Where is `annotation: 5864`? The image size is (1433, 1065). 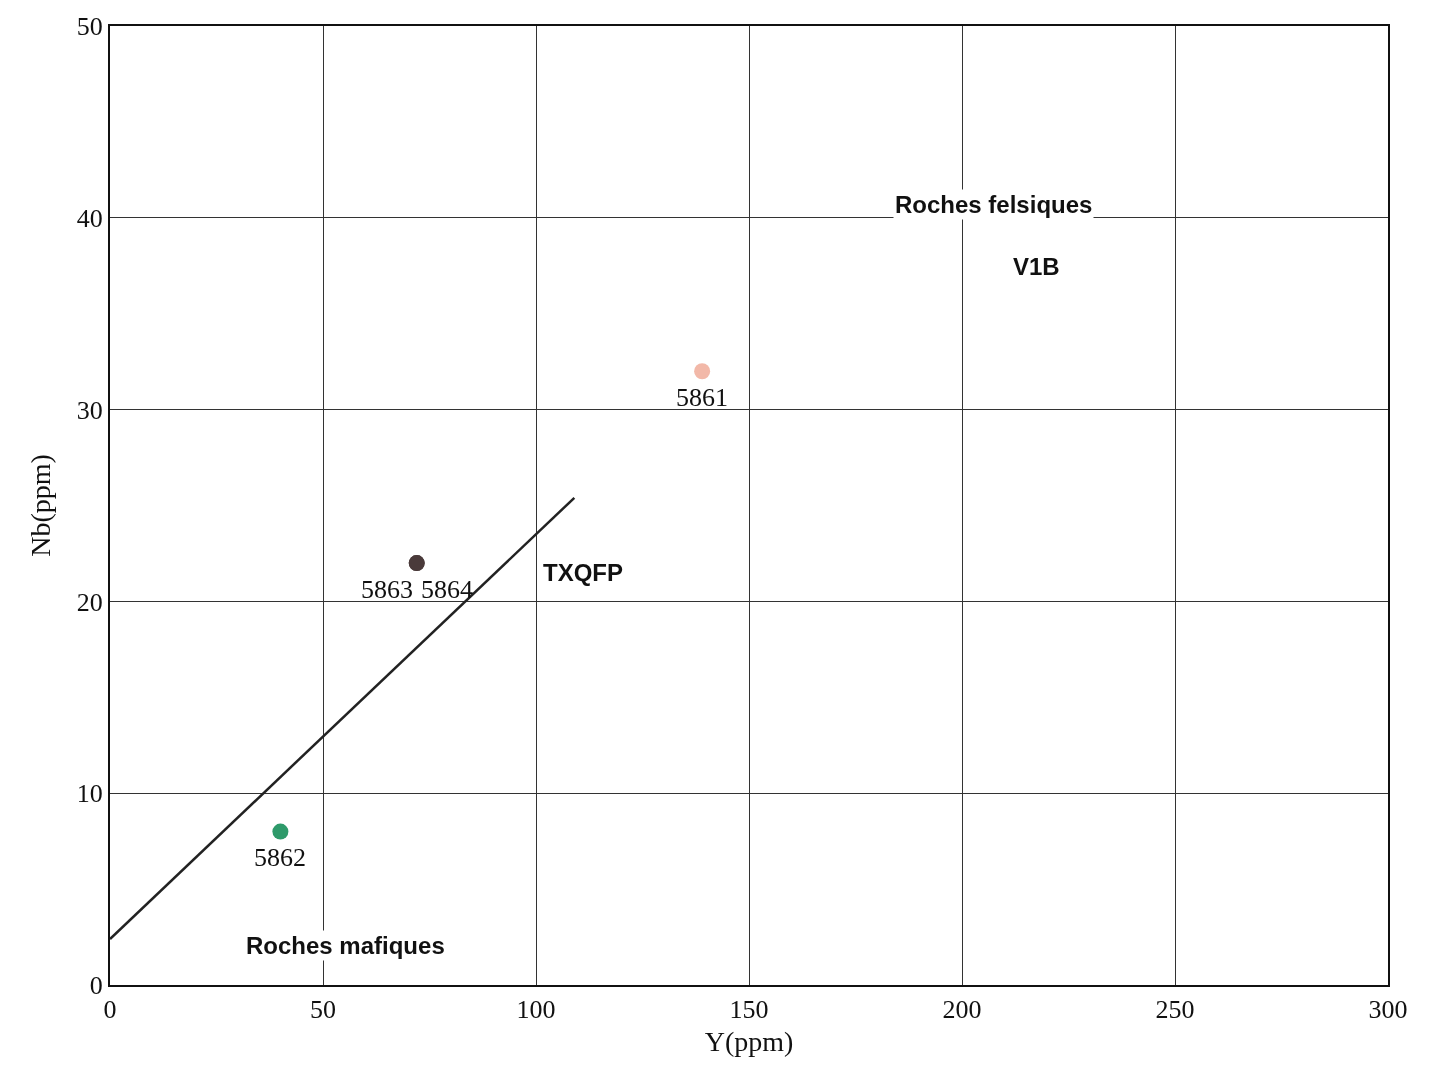 annotation: 5864 is located at coordinates (447, 589).